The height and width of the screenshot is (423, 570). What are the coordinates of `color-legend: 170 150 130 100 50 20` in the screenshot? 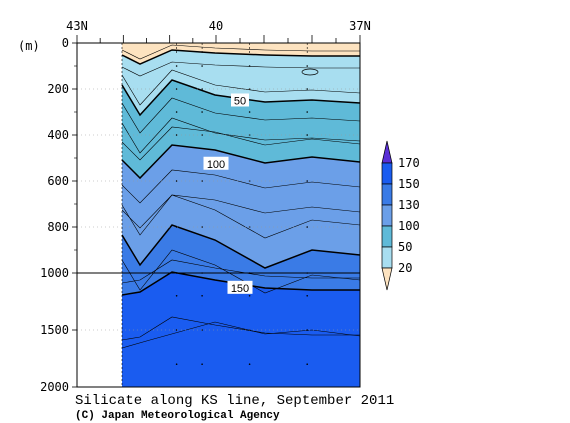 It's located at (400, 215).